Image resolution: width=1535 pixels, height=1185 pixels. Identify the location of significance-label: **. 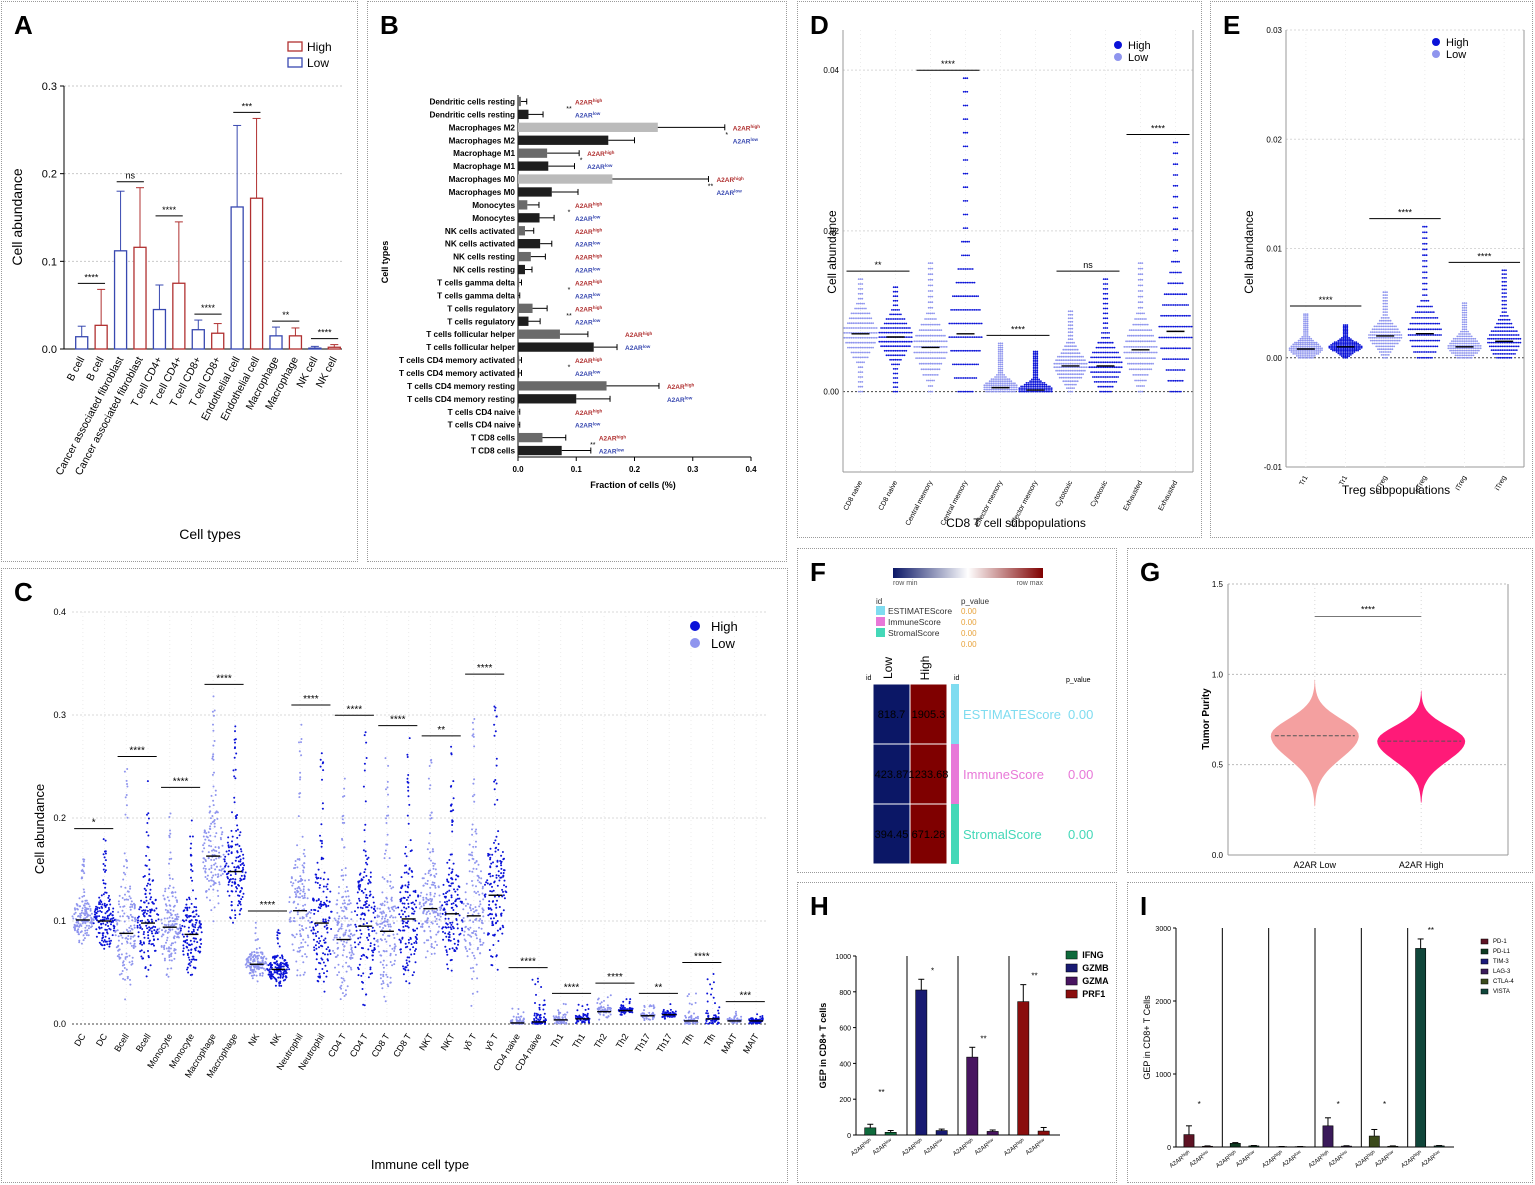
(659, 987).